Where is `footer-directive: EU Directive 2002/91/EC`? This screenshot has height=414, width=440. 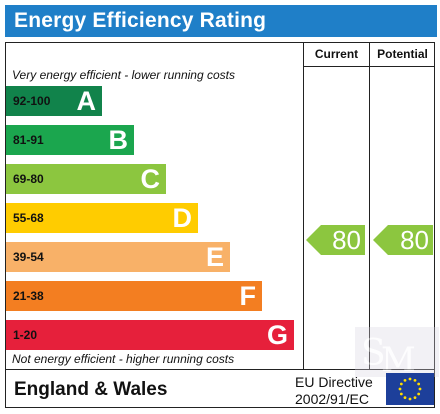
footer-directive: EU Directive 2002/91/EC is located at coordinates (334, 391).